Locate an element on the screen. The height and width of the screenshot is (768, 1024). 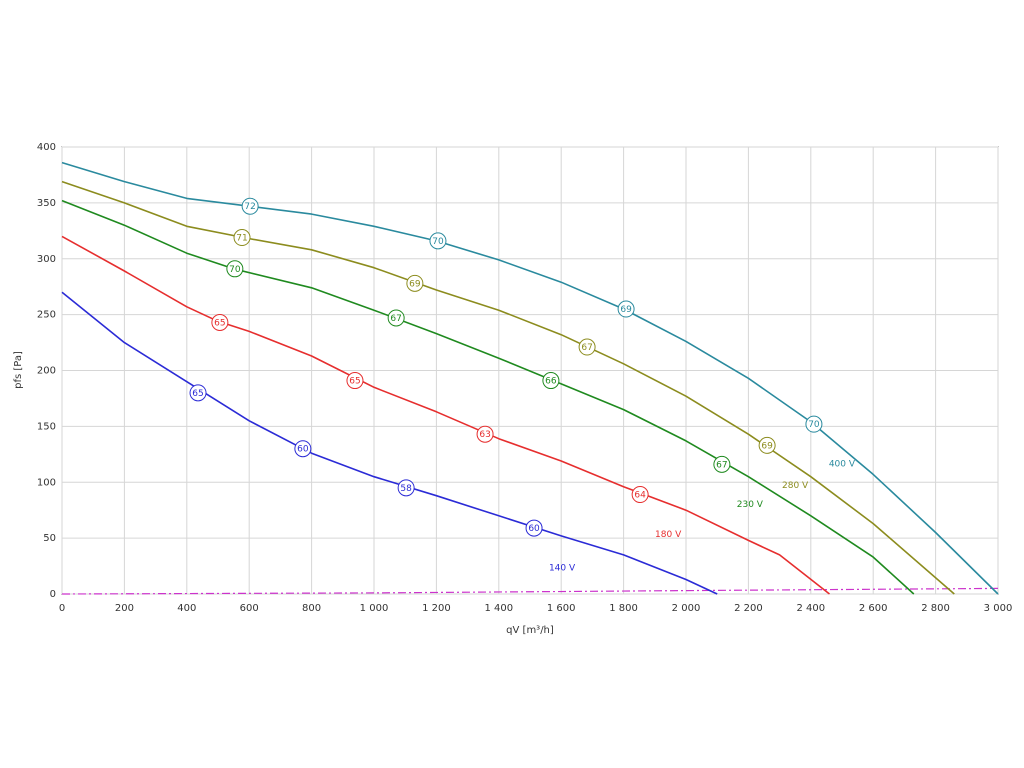
y-tick-label: 400 is located at coordinates (46, 147).